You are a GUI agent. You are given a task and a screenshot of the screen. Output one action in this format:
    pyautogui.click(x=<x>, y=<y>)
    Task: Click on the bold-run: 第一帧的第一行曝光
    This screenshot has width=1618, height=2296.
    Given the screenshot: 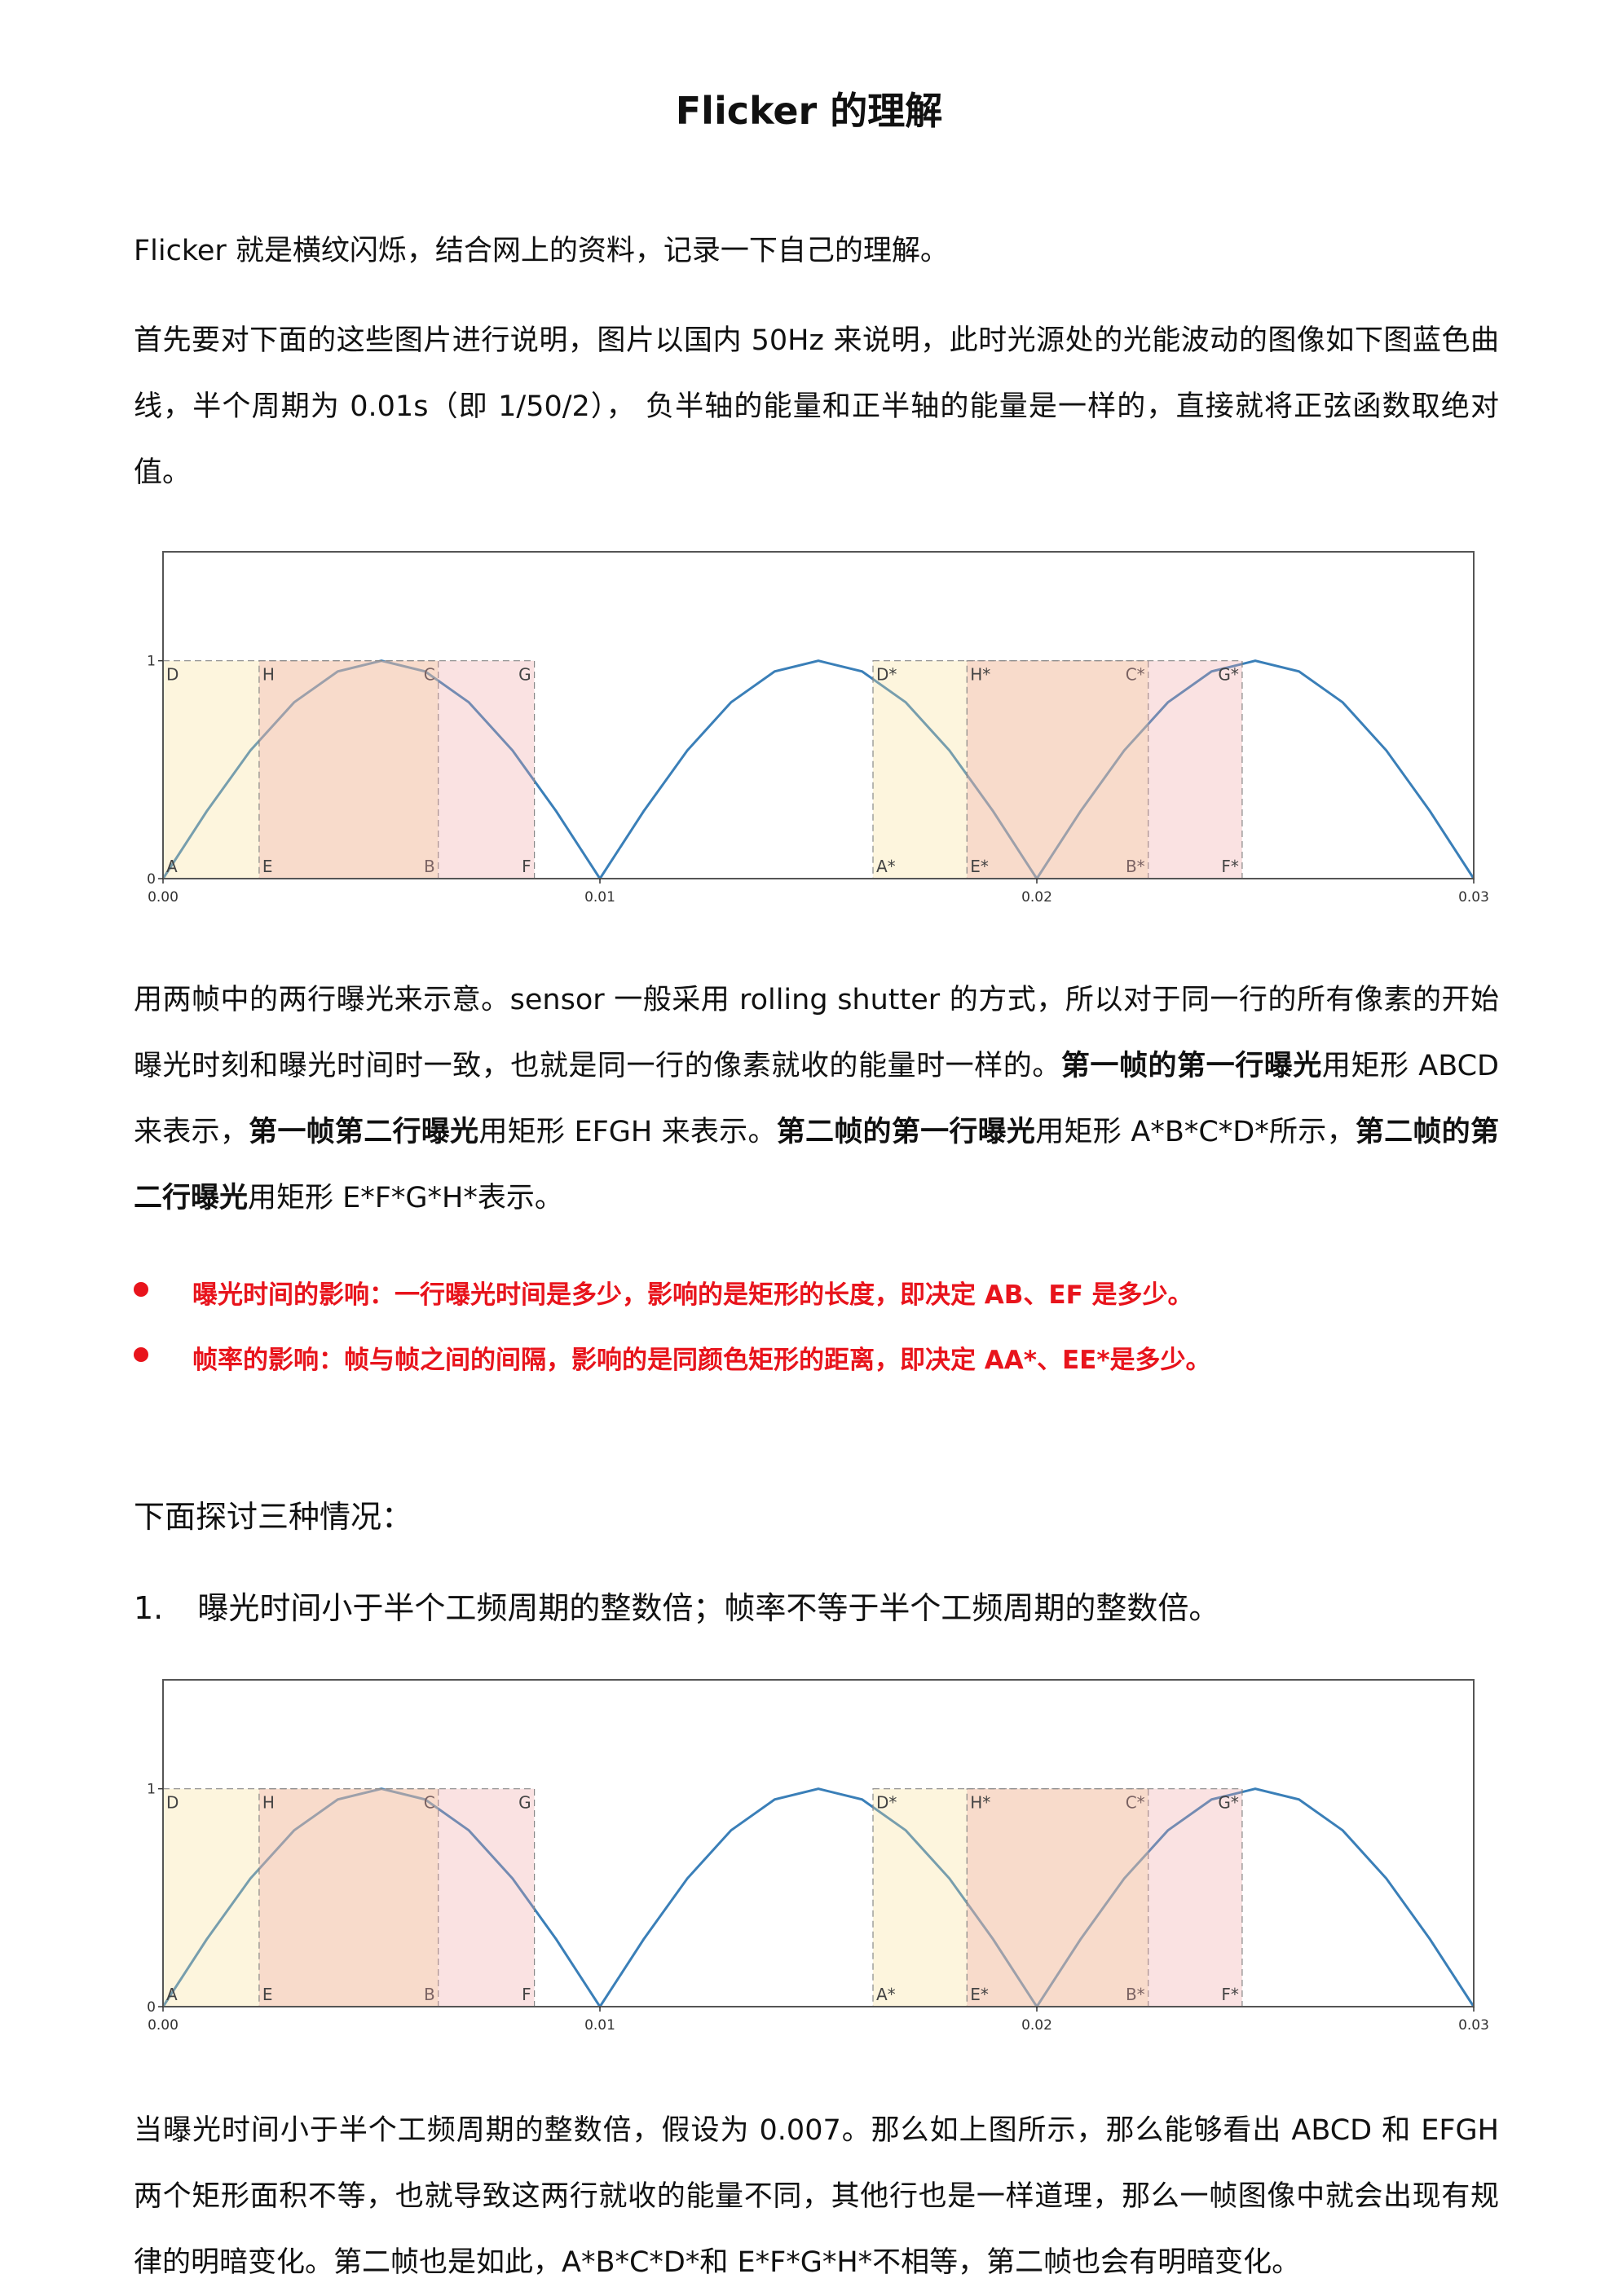 What is the action you would take?
    pyautogui.click(x=1191, y=1066)
    